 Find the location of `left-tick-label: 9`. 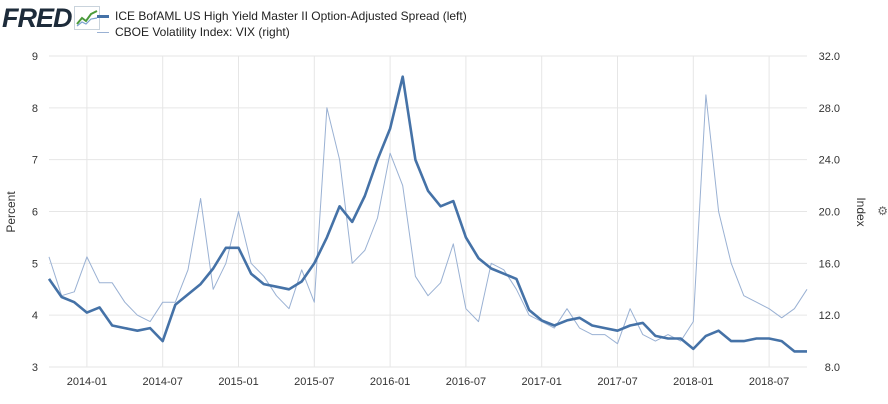

left-tick-label: 9 is located at coordinates (35, 57).